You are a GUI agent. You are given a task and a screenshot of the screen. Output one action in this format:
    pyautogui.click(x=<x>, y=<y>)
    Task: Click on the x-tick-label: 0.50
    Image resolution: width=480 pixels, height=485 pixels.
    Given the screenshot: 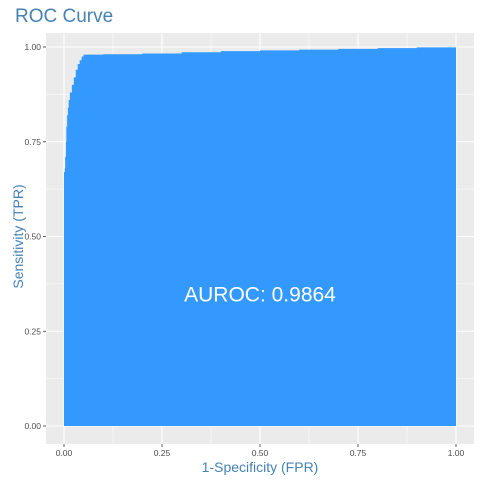 What is the action you would take?
    pyautogui.click(x=260, y=453)
    